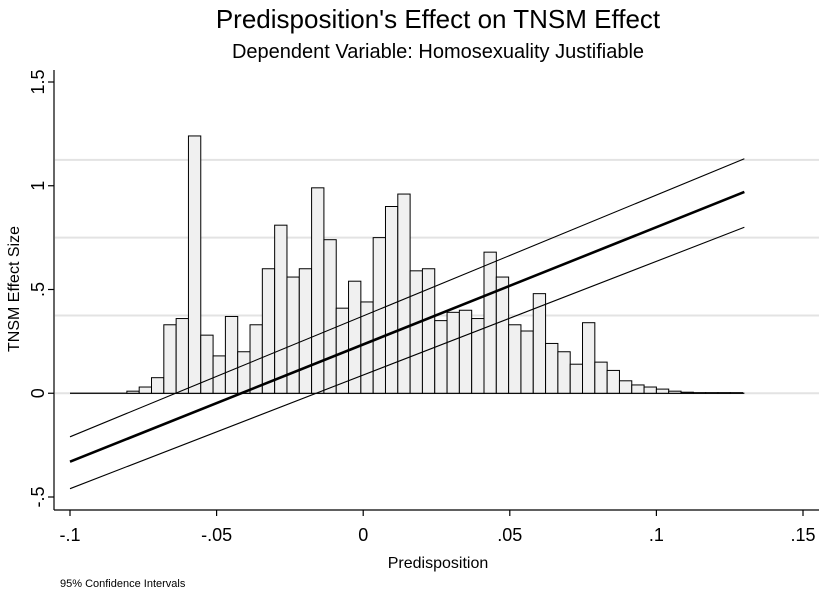 Image resolution: width=819 pixels, height=595 pixels. Describe the element at coordinates (38, 496) in the screenshot. I see `y-tick-label: -.5` at that location.